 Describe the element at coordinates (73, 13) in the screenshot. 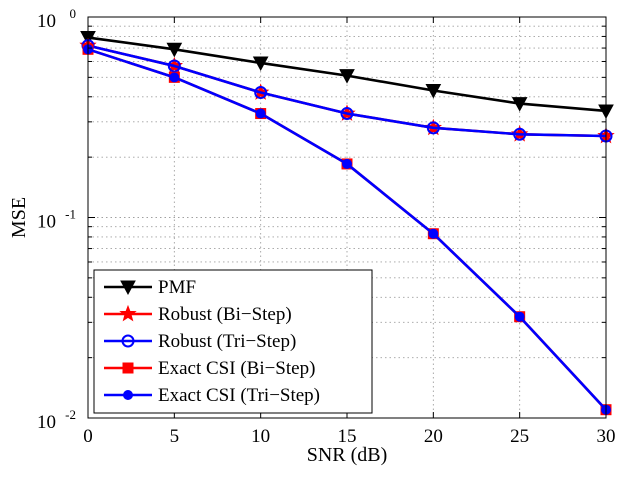

I see `y-tick-exponent: 0` at that location.